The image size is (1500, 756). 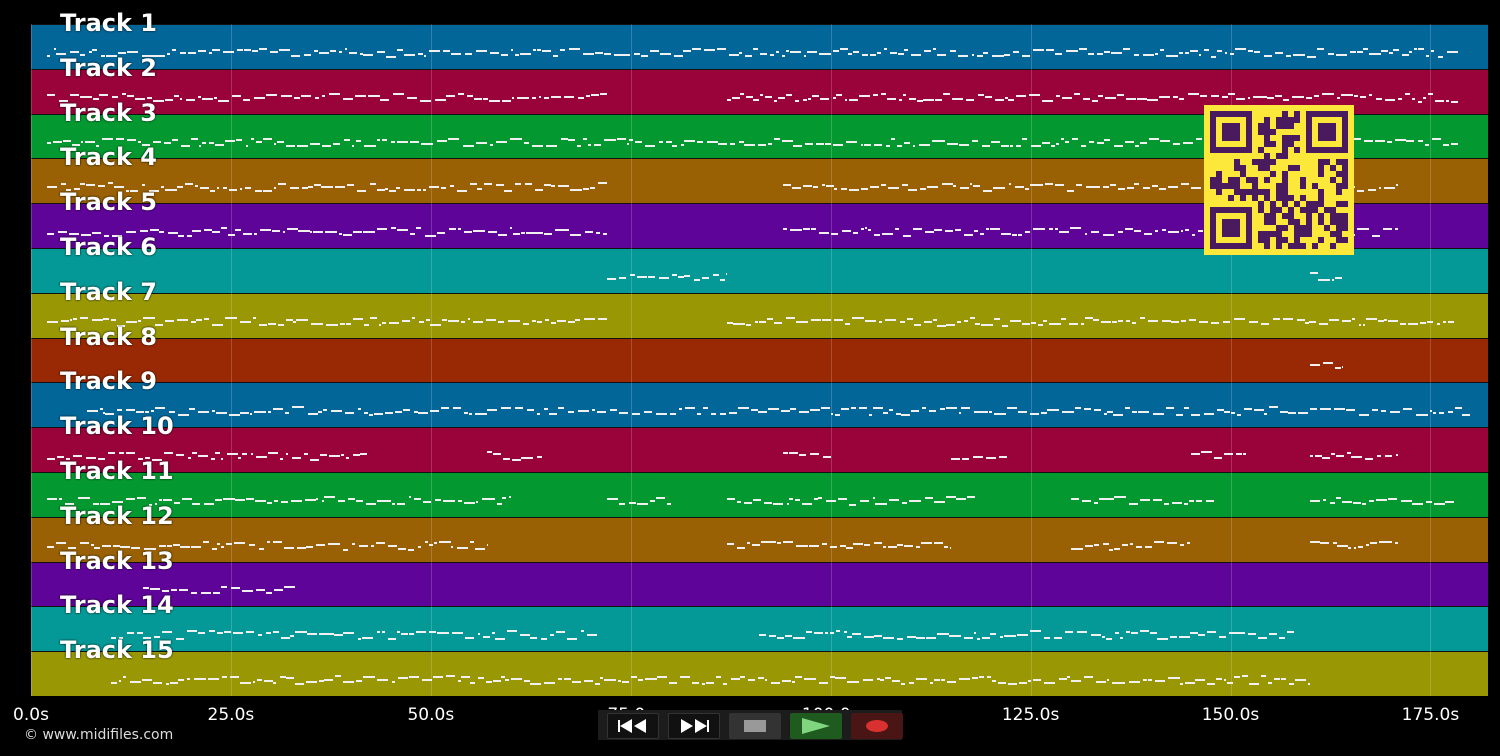 What do you see at coordinates (877, 726) in the screenshot?
I see `record-button` at bounding box center [877, 726].